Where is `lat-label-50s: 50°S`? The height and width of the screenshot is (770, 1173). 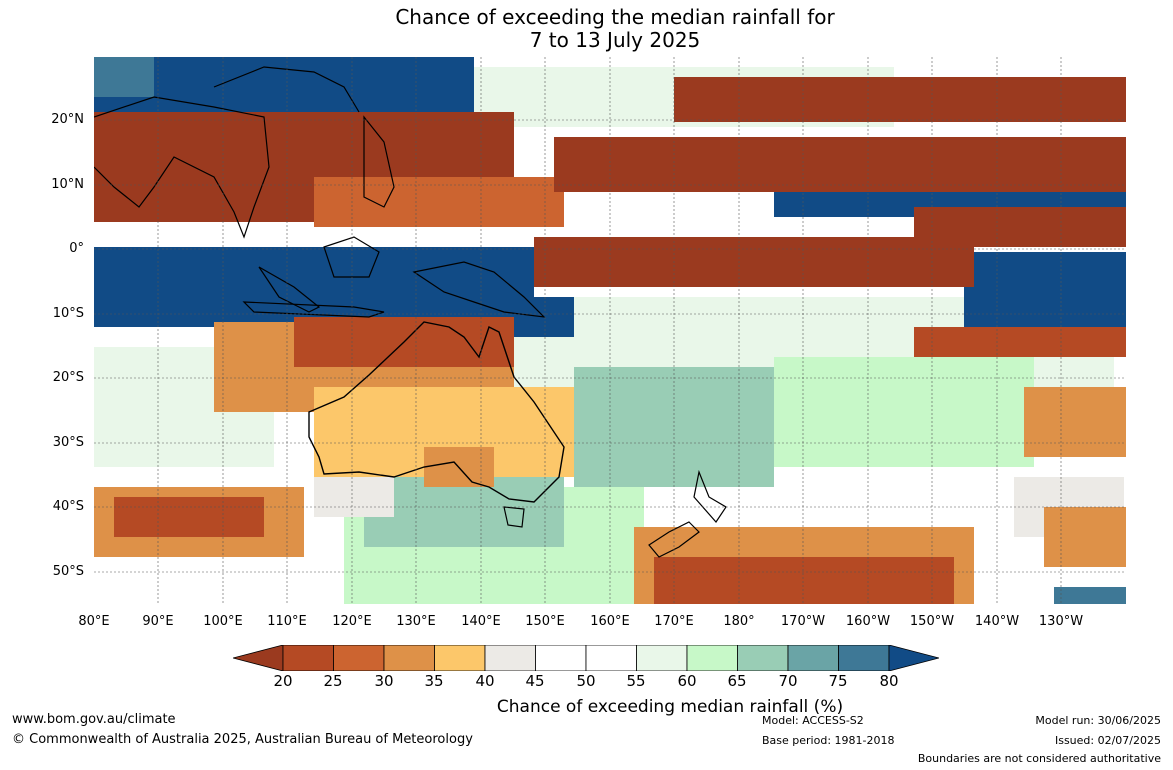 lat-label-50s: 50°S is located at coordinates (68, 571).